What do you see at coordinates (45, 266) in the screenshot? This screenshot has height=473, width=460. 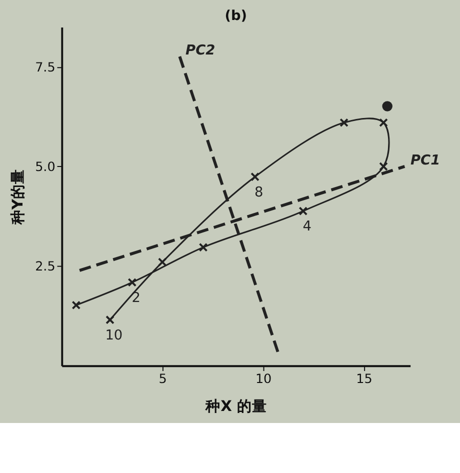 I see `y-tick-label: 2.5` at bounding box center [45, 266].